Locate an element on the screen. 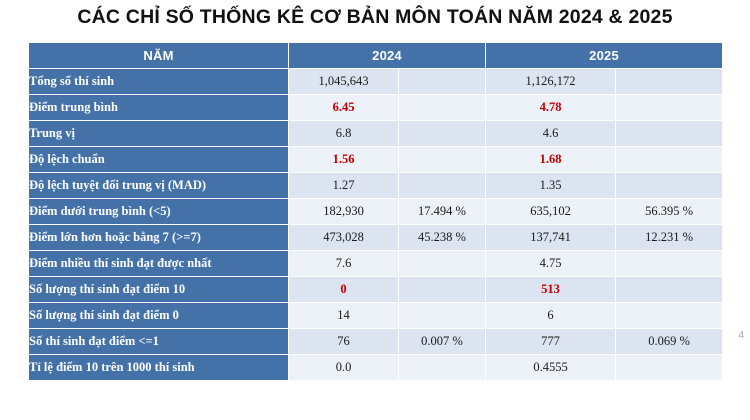  row-label: Điểm trung bình is located at coordinates (158, 107).